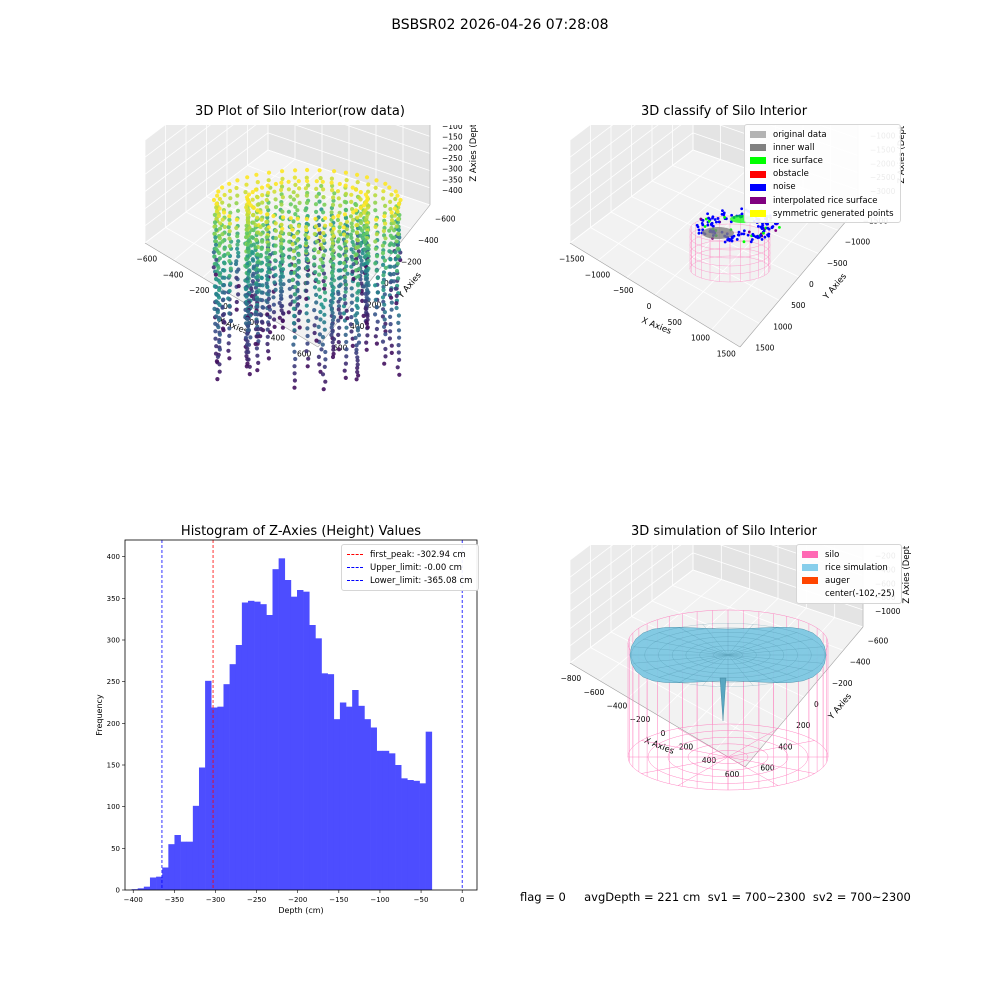  What do you see at coordinates (452, 179) in the screenshot?
I see `raw-z-tick-label: −350` at bounding box center [452, 179].